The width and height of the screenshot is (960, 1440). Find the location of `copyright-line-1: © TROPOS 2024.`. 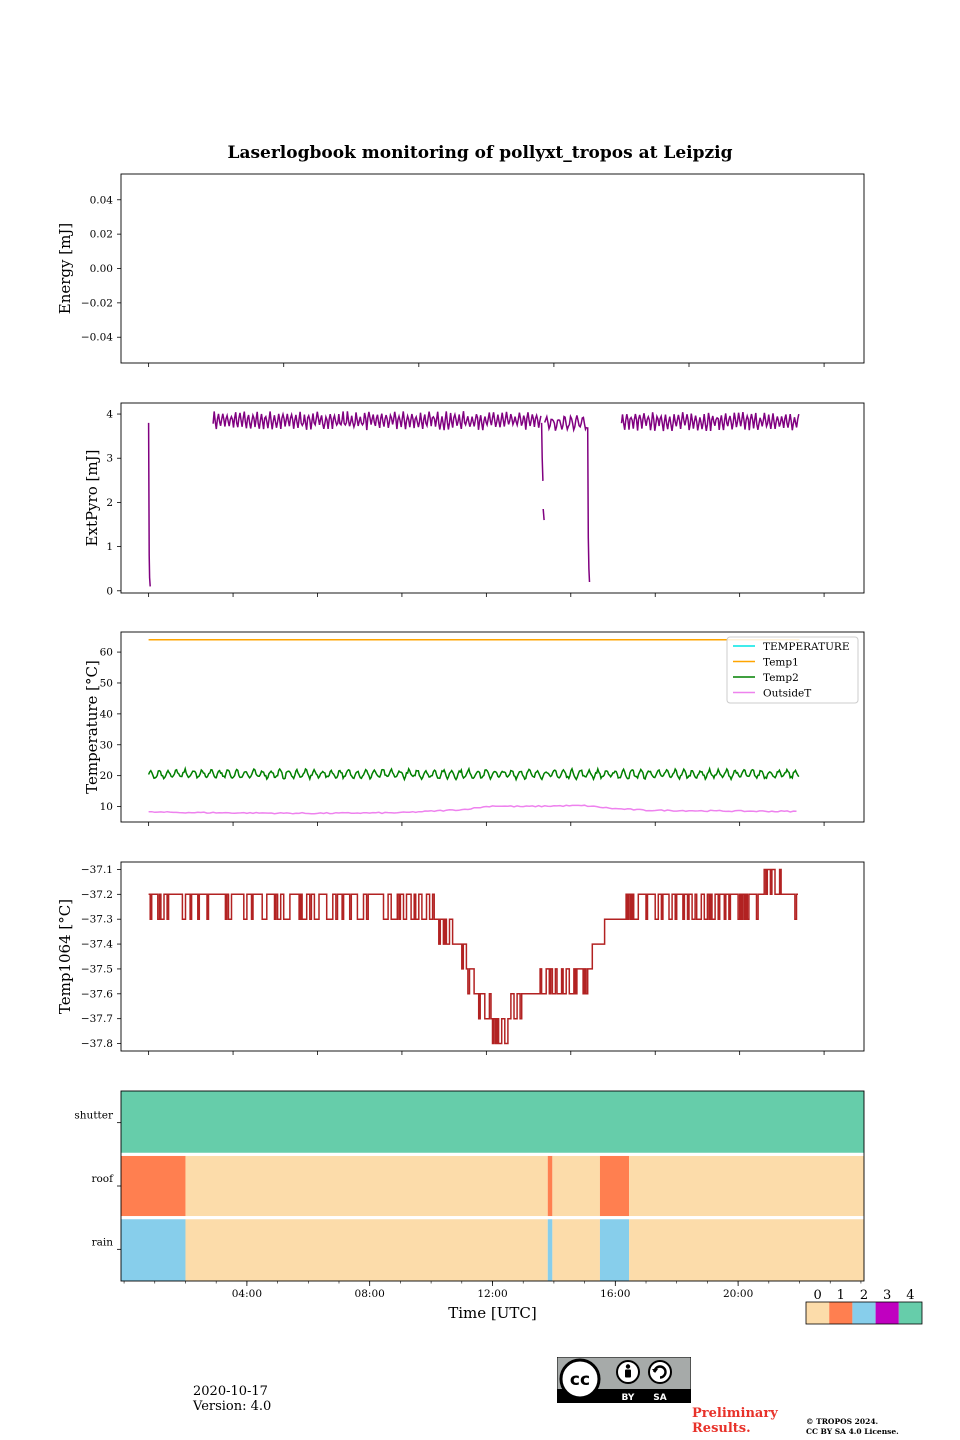

copyright-line-1: © TROPOS 2024. is located at coordinates (842, 1421).